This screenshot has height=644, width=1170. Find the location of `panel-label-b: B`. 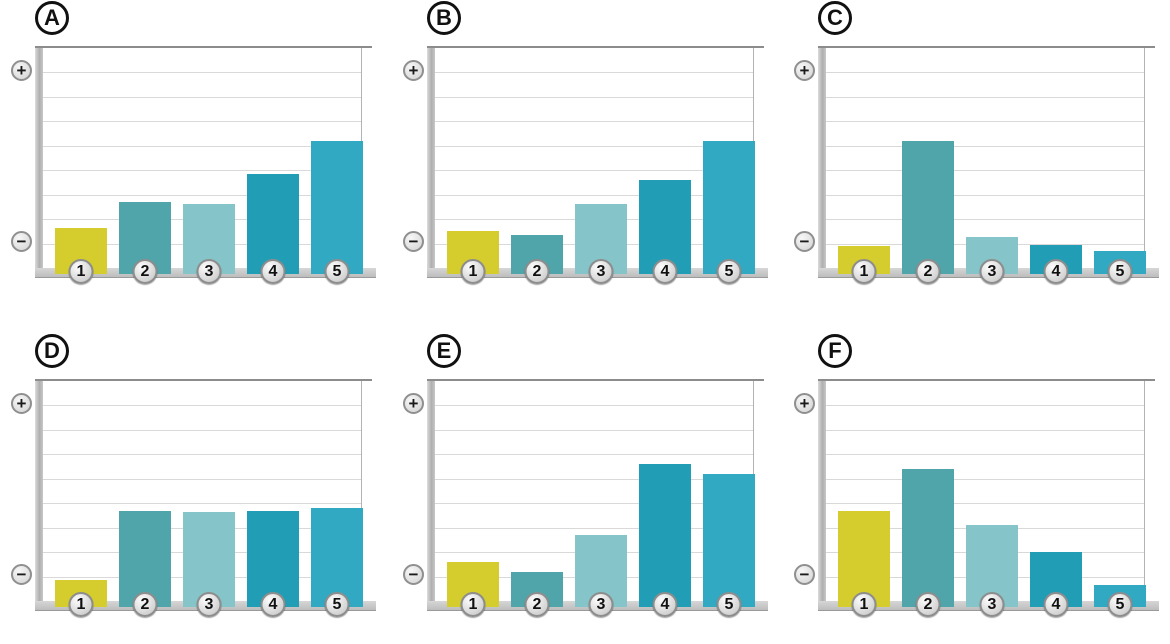

panel-label-b: B is located at coordinates (444, 18).